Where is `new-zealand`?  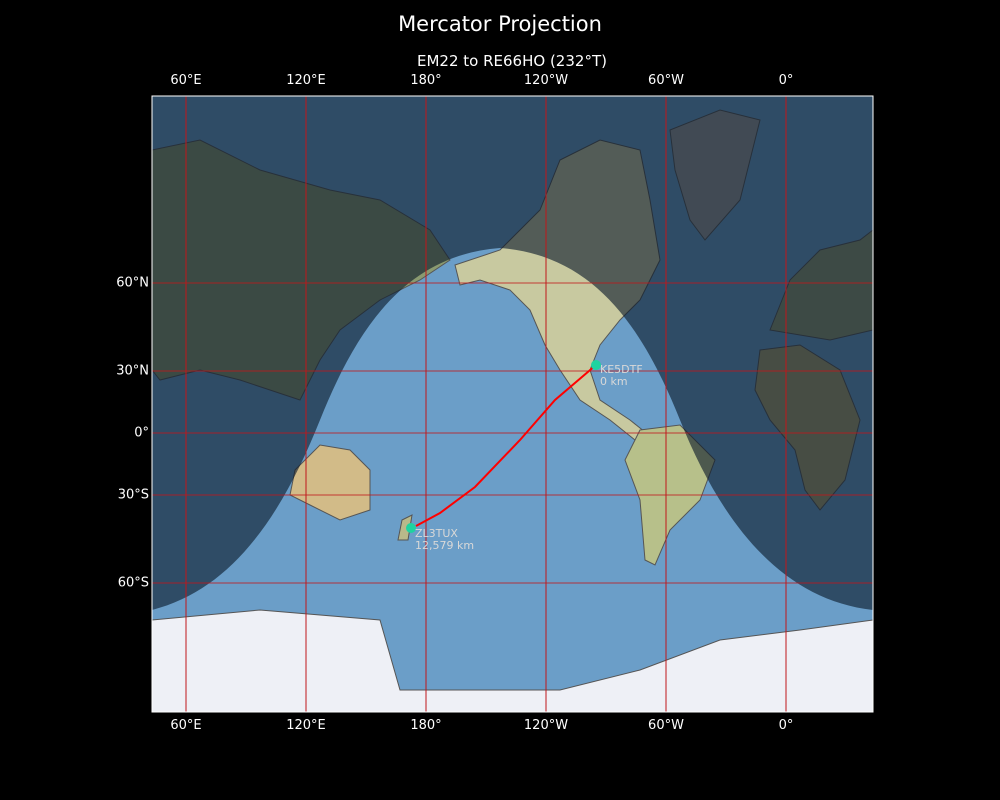 new-zealand is located at coordinates (405, 527).